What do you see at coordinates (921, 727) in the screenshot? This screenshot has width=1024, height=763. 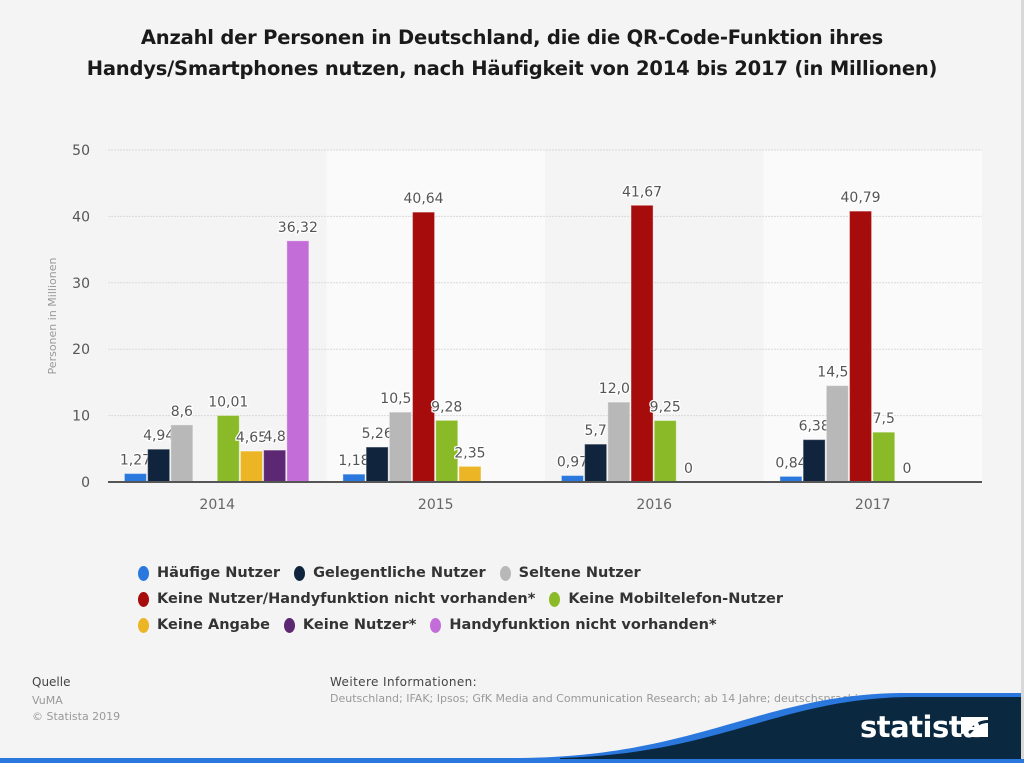 I see `statista-logo: statista` at bounding box center [921, 727].